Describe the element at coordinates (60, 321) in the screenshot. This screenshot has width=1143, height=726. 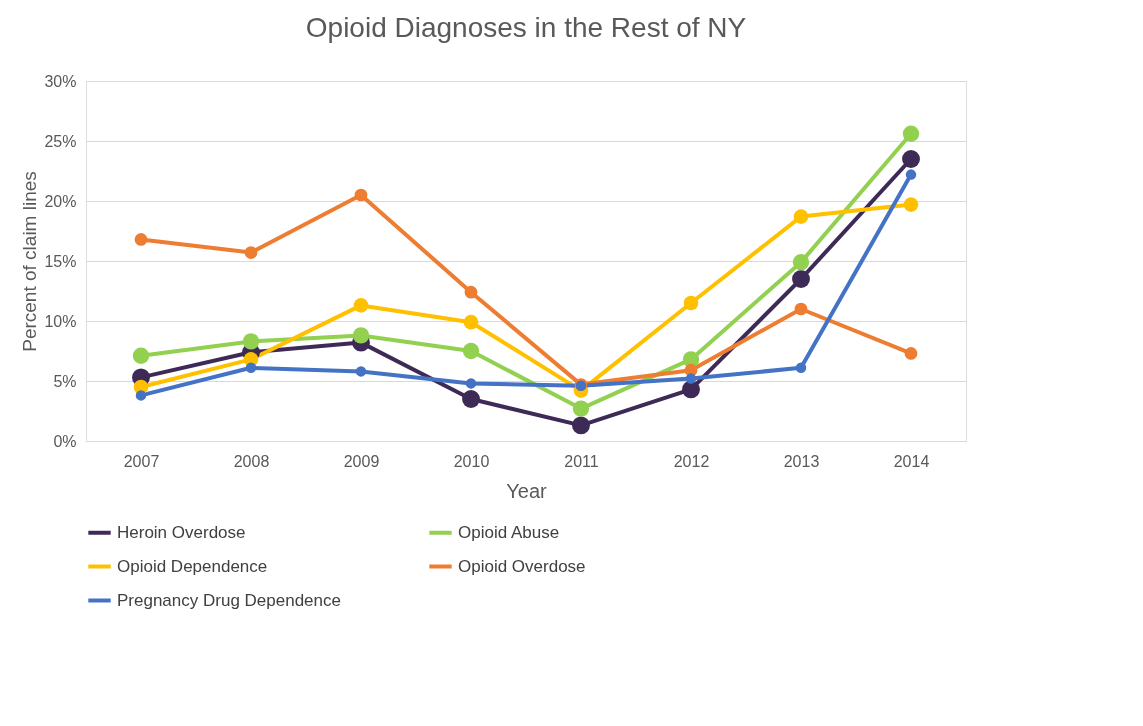
I see `y-tick-label: 10%` at that location.